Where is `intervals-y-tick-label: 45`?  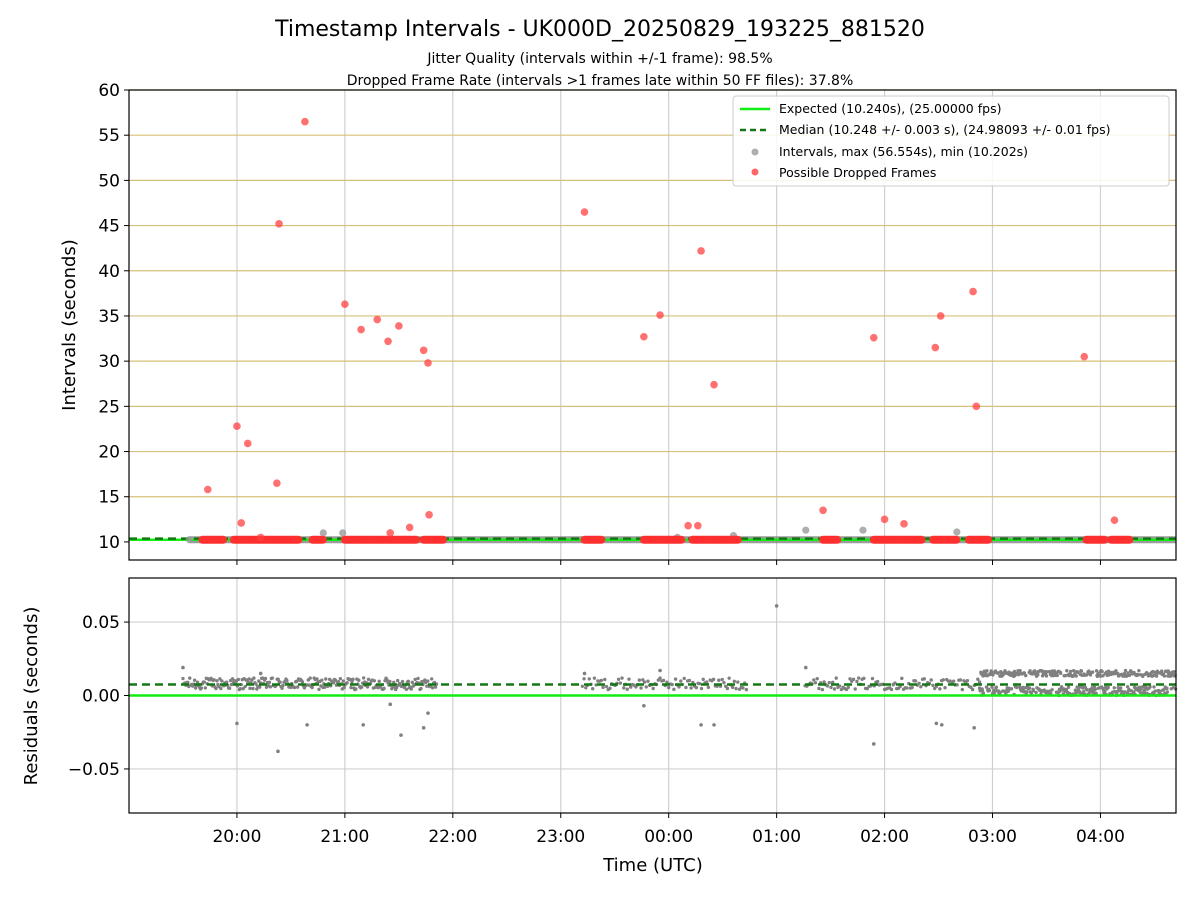 intervals-y-tick-label: 45 is located at coordinates (109, 227).